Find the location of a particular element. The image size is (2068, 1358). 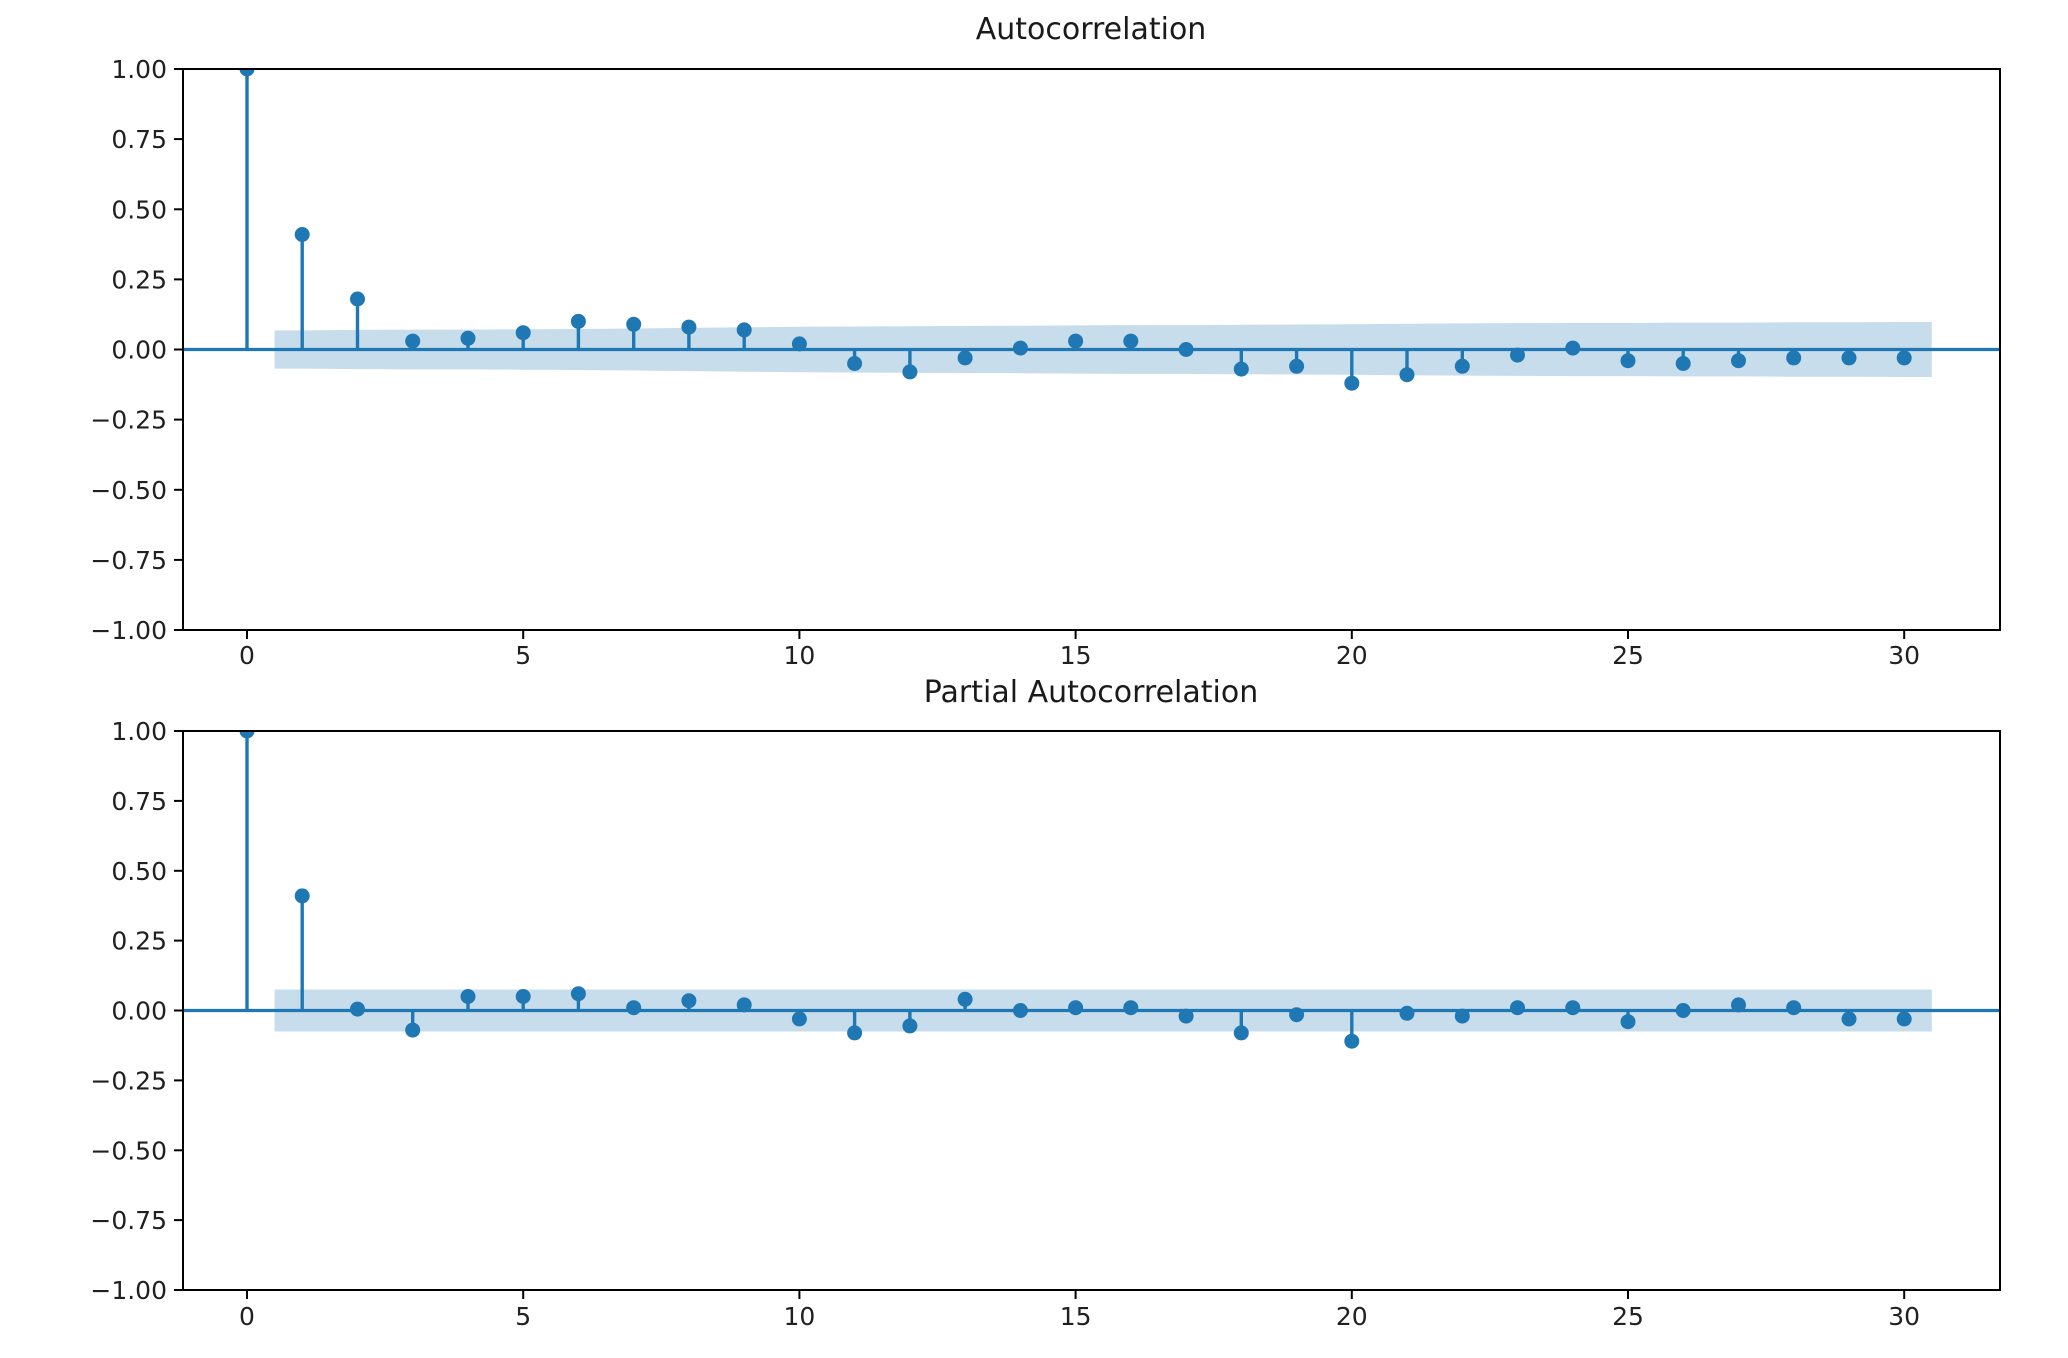

x-tick-label: 20 is located at coordinates (1352, 1316).